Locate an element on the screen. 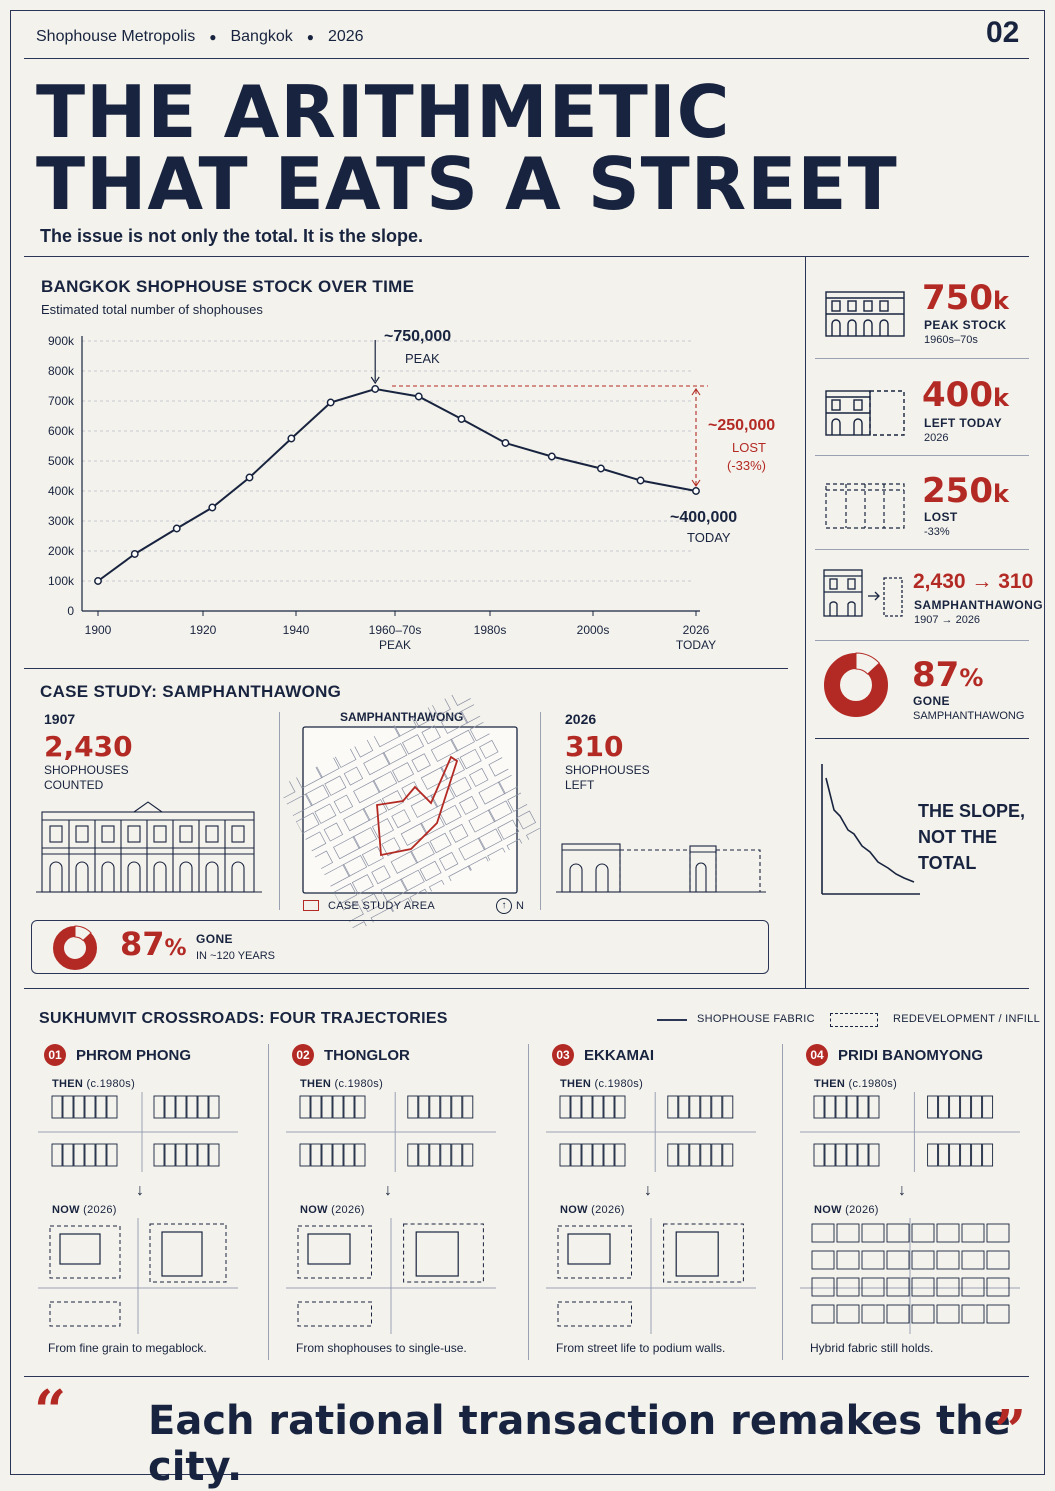  legend-dashed-label: REDEVELOPMENT / INFILL is located at coordinates (966, 1019).